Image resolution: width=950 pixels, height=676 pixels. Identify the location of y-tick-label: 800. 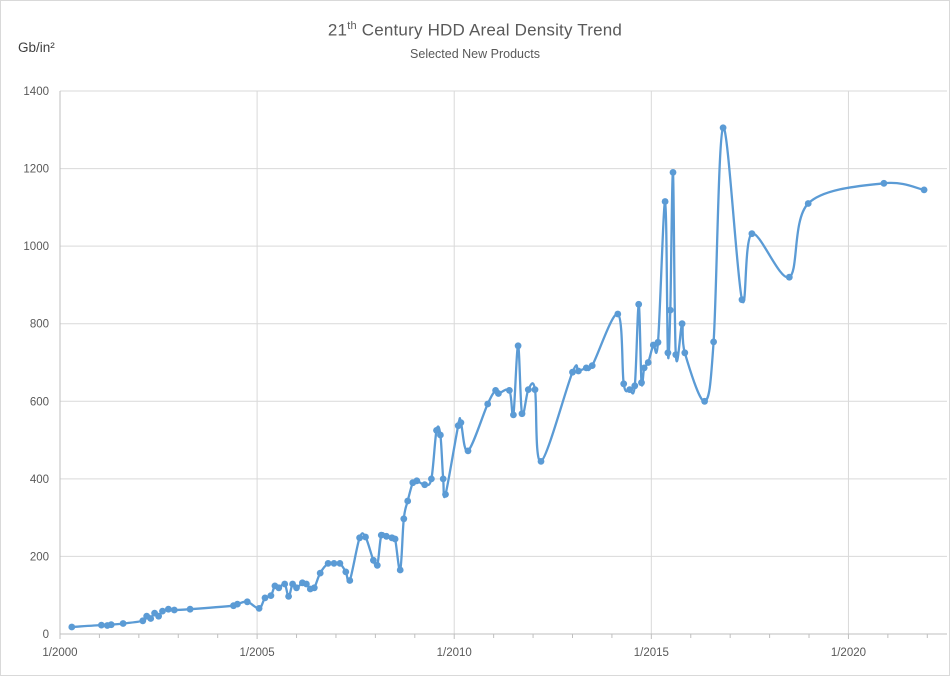
(39, 325).